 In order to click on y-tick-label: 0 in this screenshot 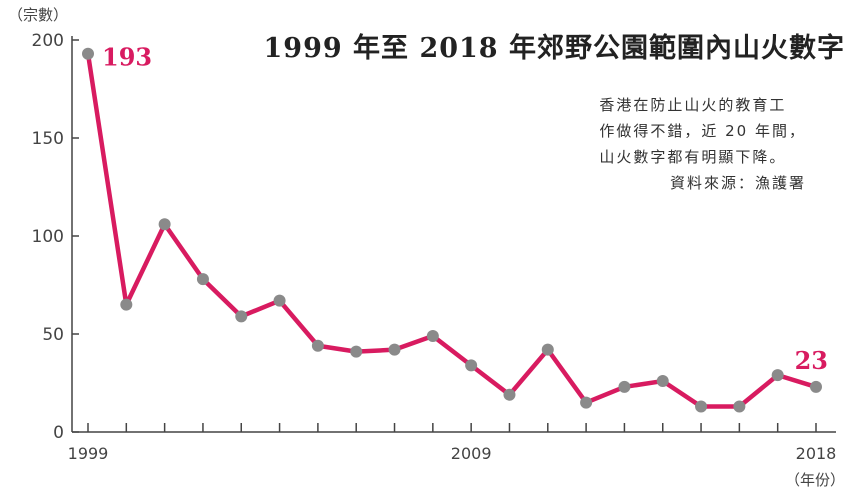, I will do `click(58, 433)`.